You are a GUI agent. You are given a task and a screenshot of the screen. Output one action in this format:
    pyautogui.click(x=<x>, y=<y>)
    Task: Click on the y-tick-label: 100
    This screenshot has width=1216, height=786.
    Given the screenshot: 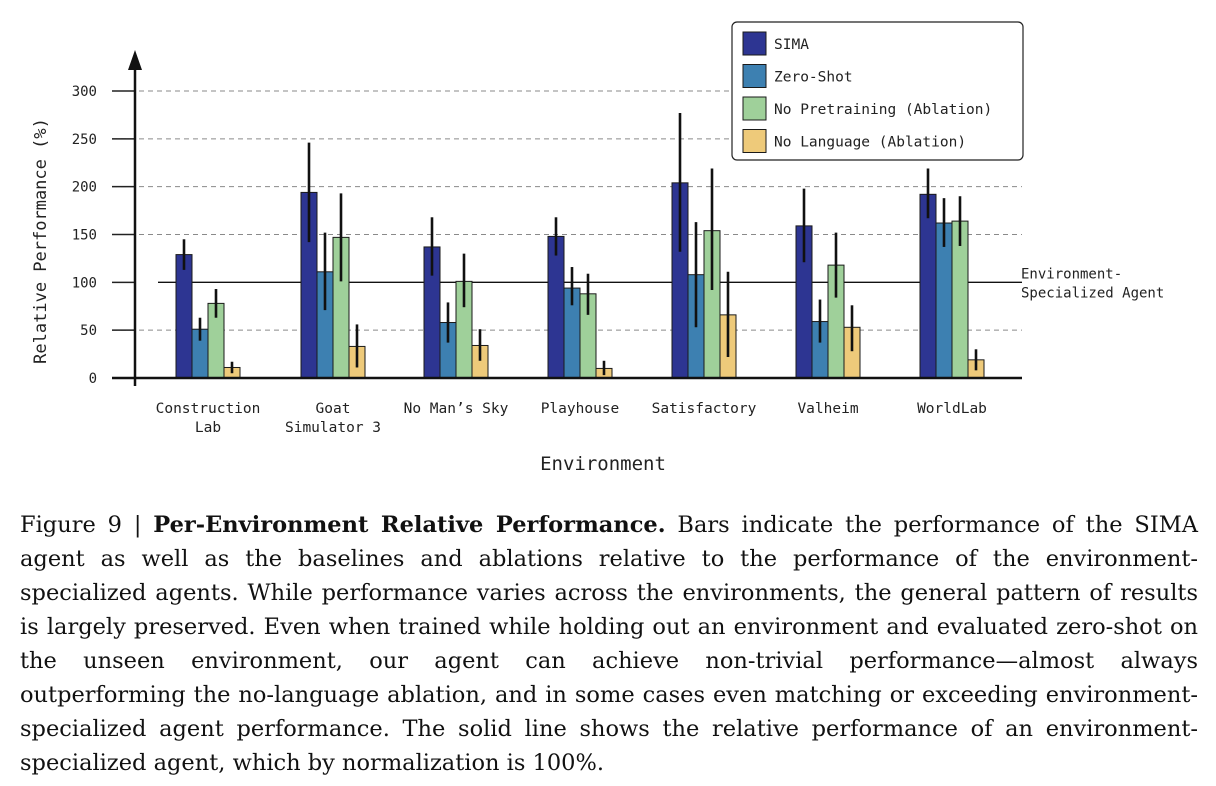 What is the action you would take?
    pyautogui.click(x=84, y=283)
    